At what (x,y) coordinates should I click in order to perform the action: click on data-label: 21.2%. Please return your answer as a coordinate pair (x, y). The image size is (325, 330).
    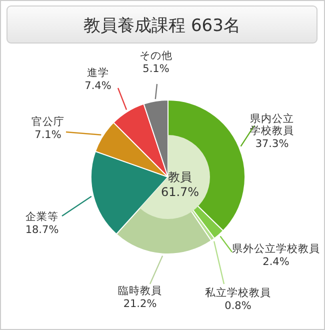
    Looking at the image, I should click on (140, 304).